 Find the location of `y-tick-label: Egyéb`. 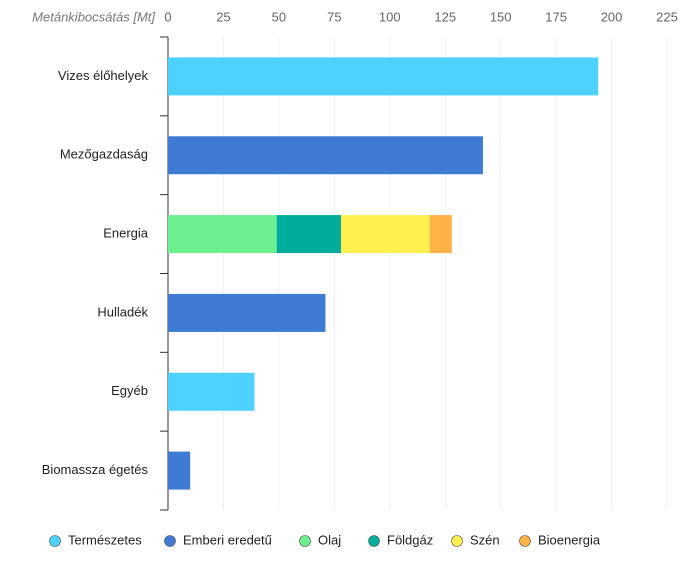

y-tick-label: Egyéb is located at coordinates (129, 390).